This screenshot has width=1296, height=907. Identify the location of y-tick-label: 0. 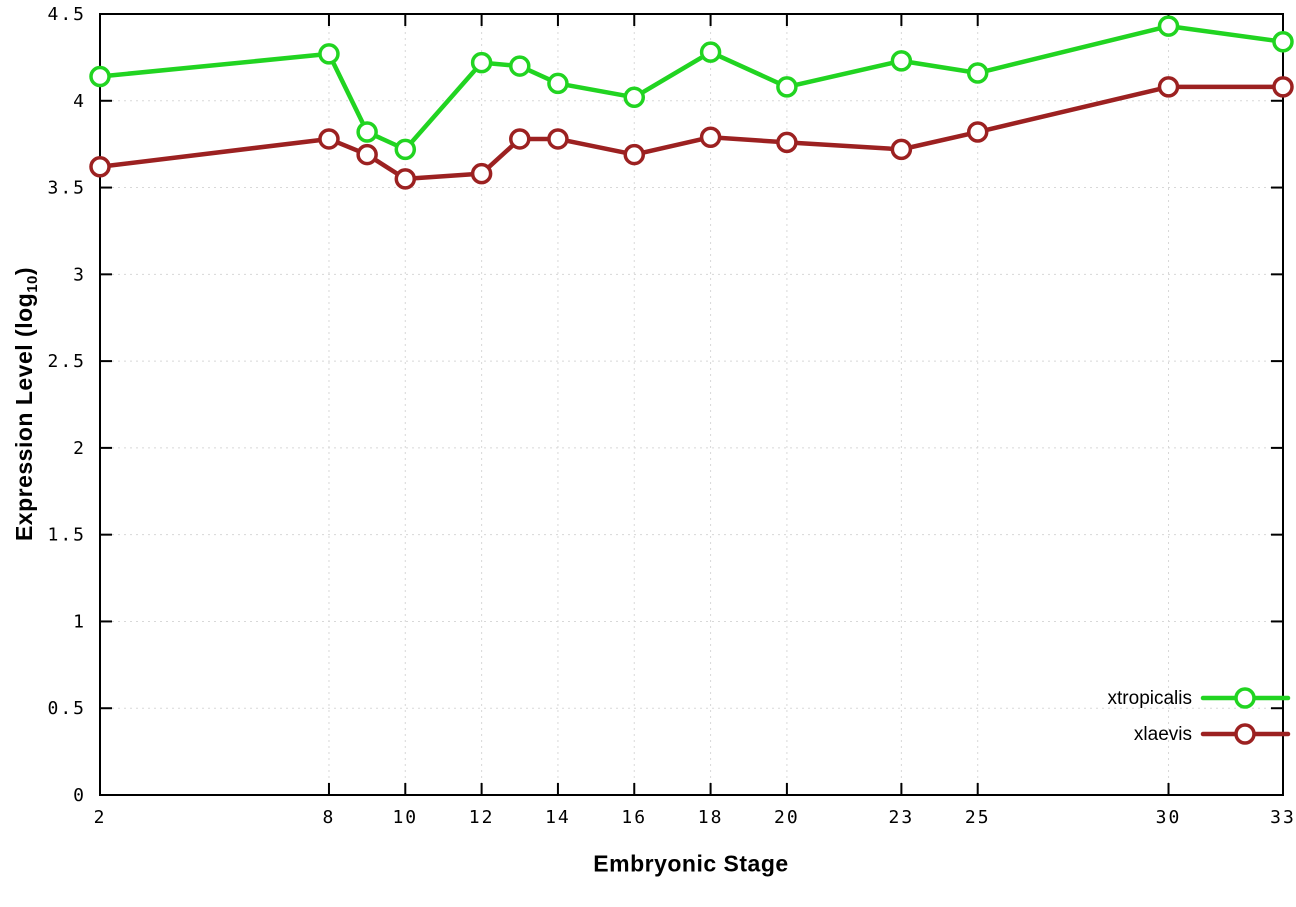
(79, 795).